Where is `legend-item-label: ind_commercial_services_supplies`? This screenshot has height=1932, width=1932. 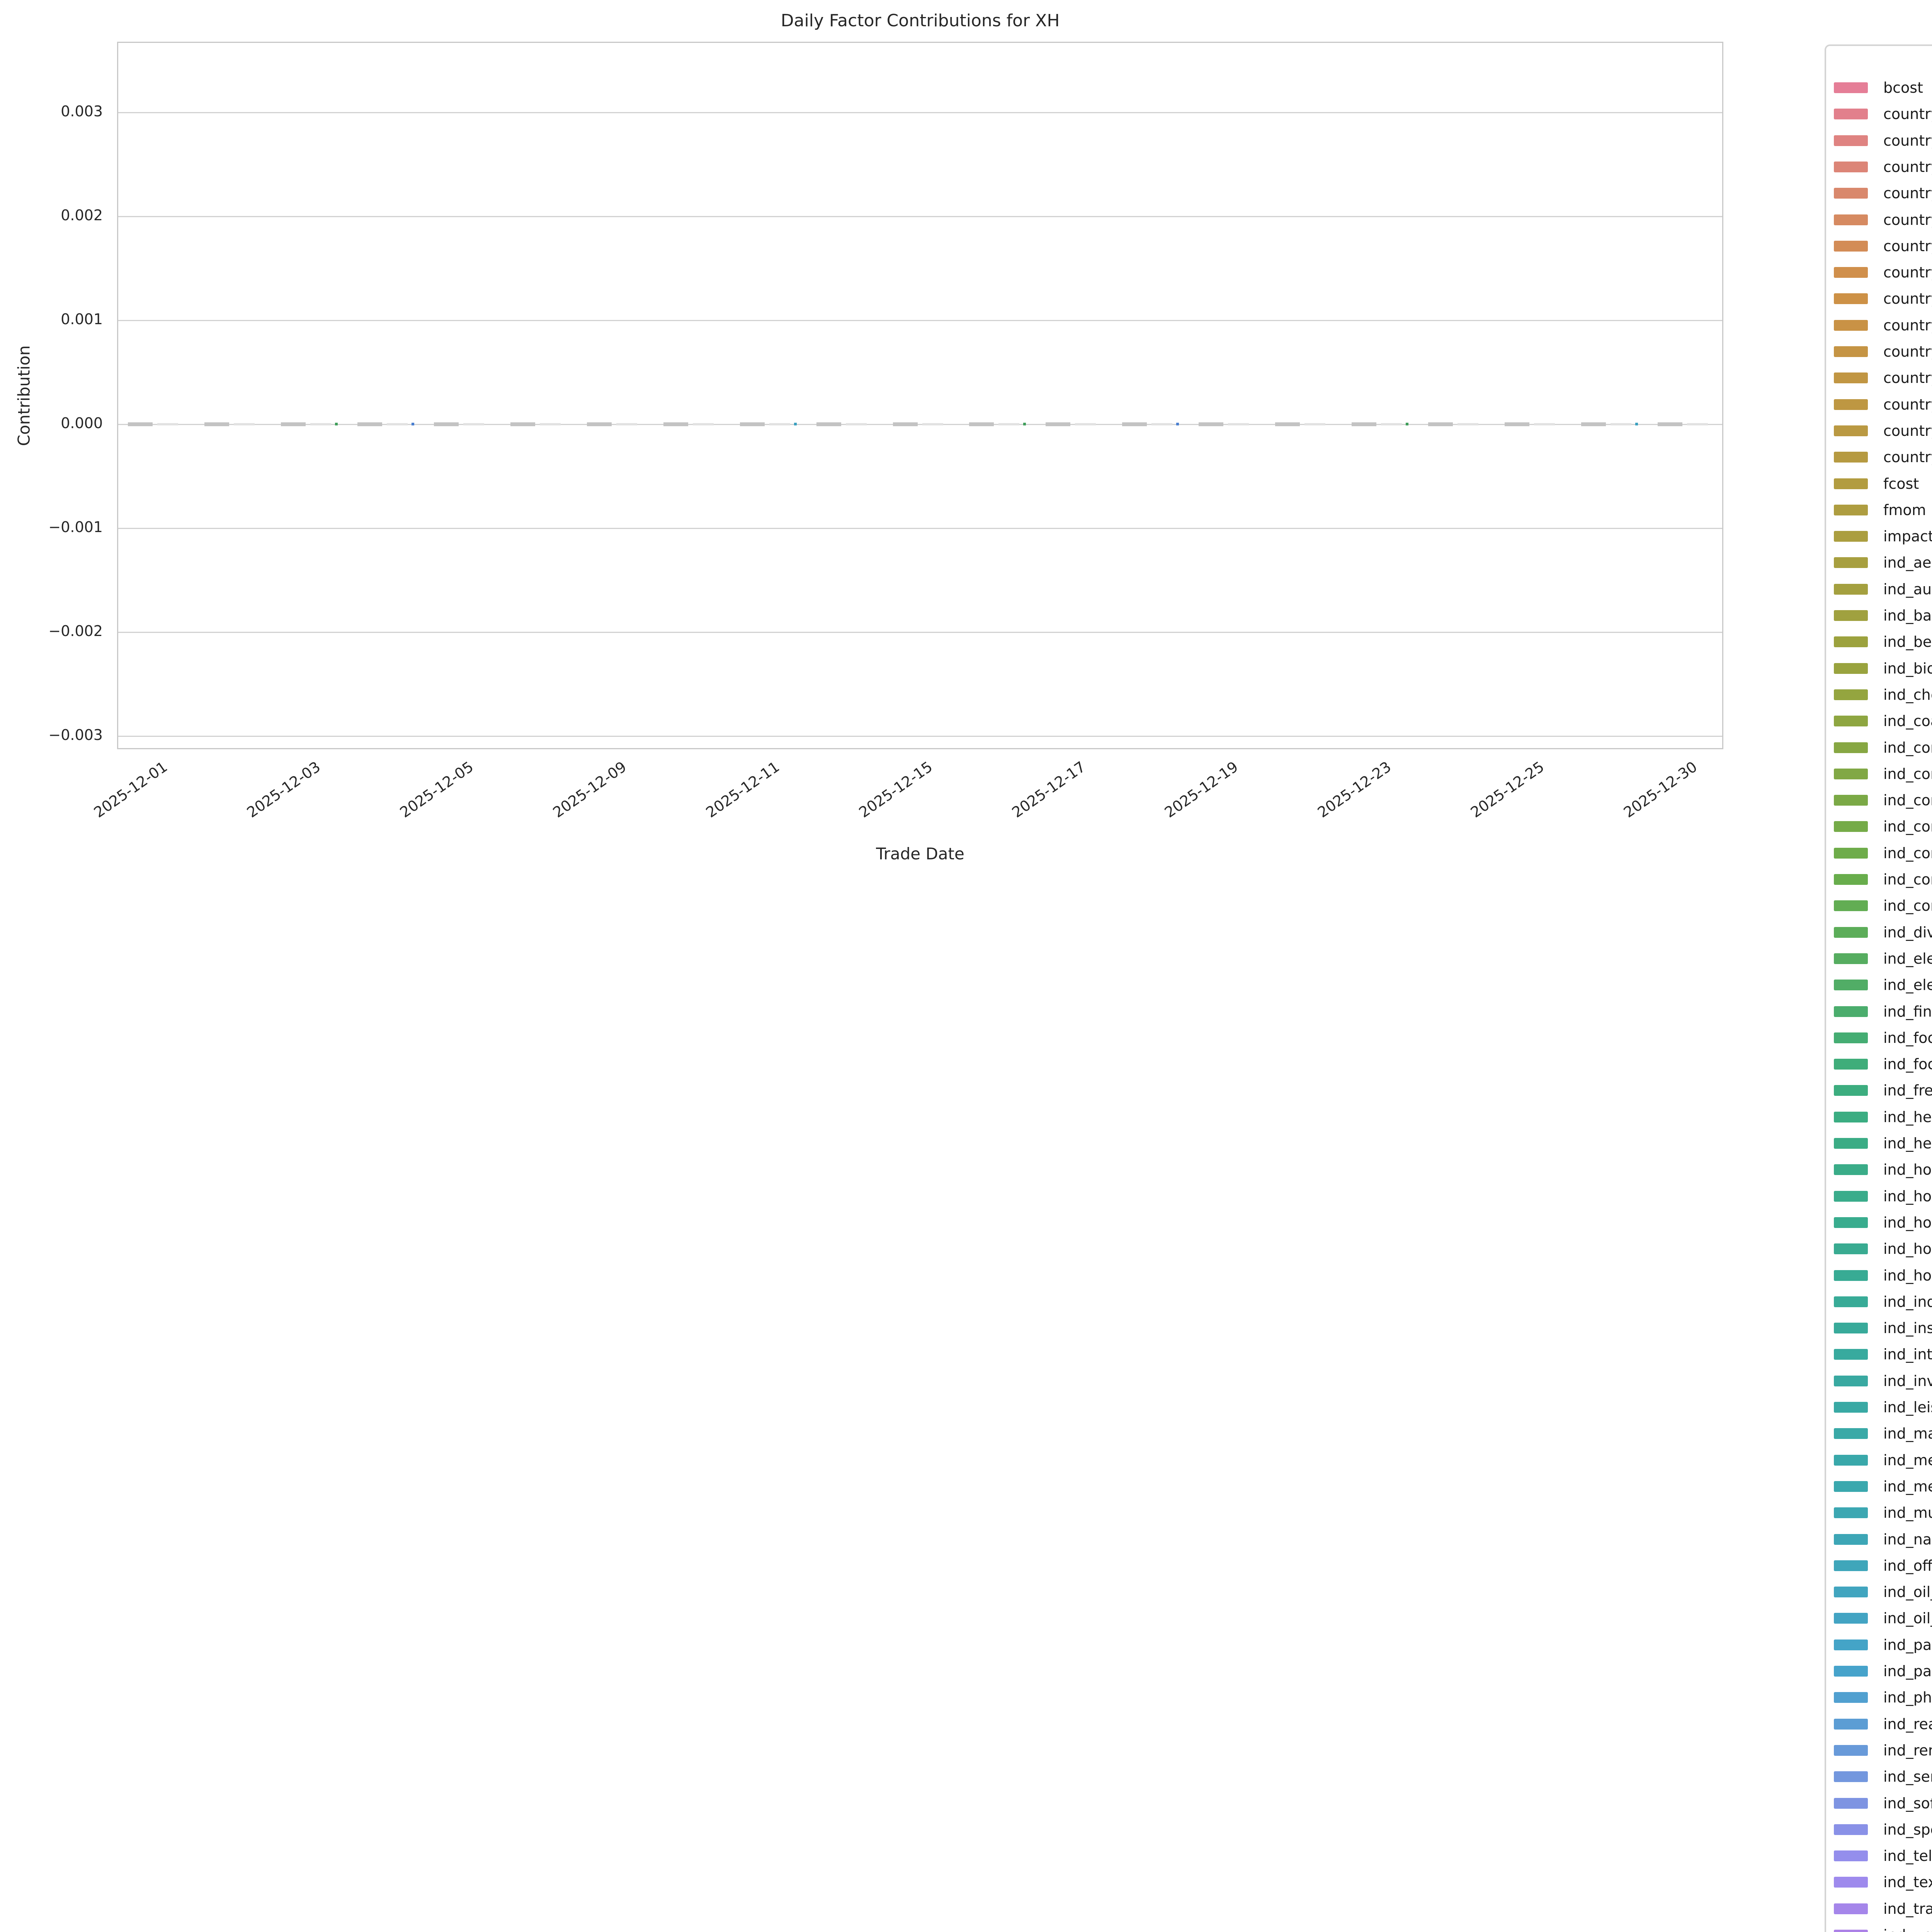
legend-item-label: ind_commercial_services_supplies is located at coordinates (1908, 748).